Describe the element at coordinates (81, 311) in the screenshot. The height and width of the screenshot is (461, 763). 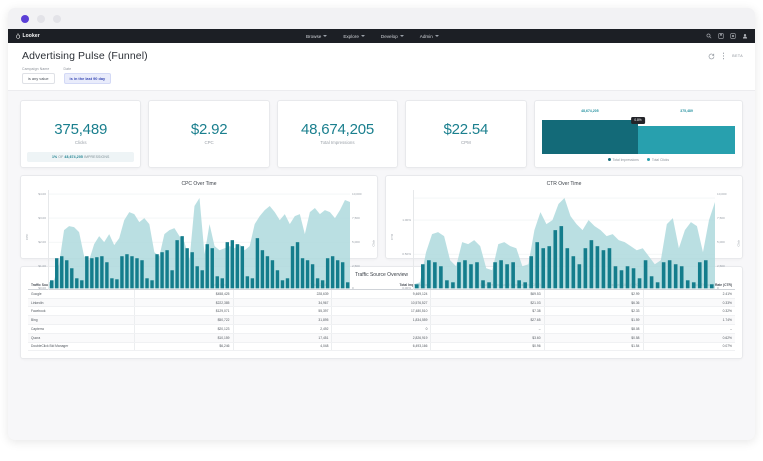
I see `cell-traffic-source: Facebook` at that location.